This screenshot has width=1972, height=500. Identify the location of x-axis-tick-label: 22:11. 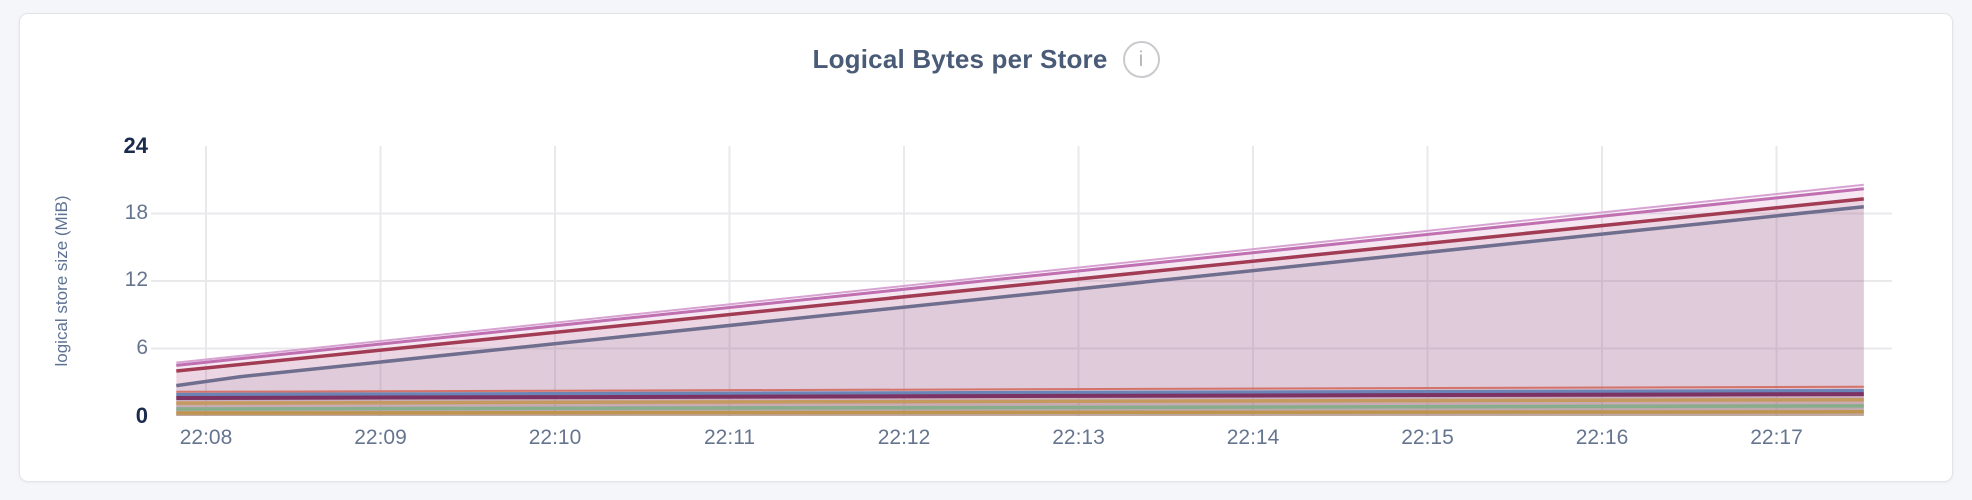
(729, 437).